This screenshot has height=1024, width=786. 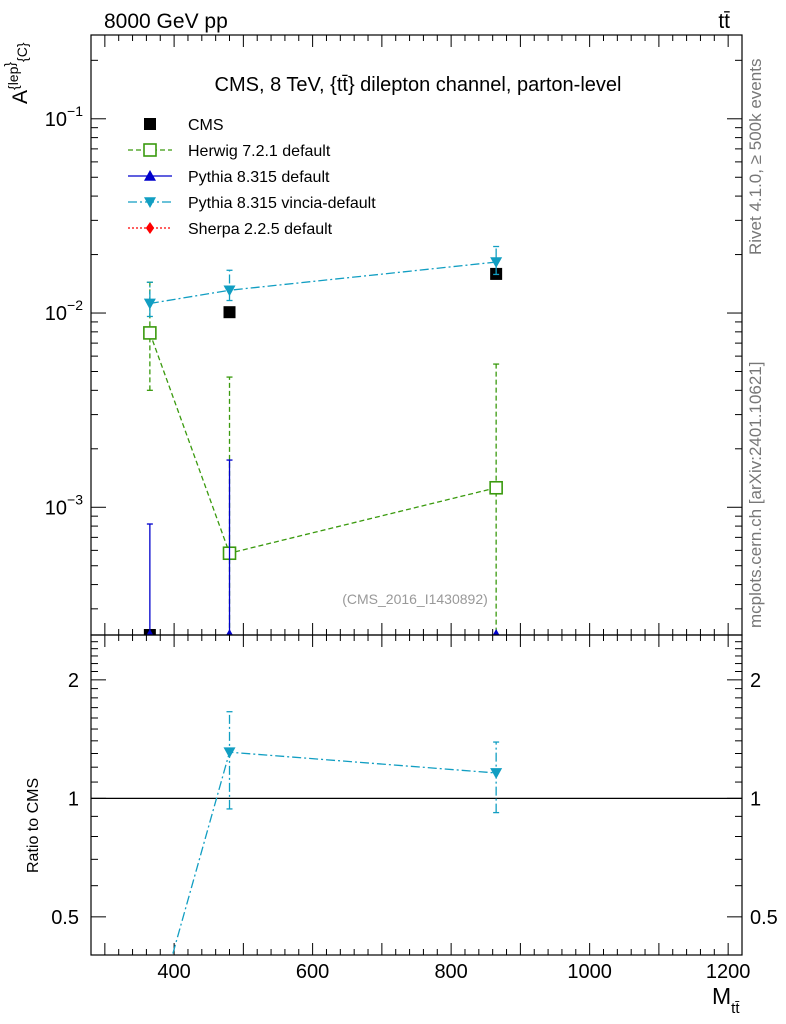 What do you see at coordinates (173, 972) in the screenshot?
I see `x-tick-label: 400` at bounding box center [173, 972].